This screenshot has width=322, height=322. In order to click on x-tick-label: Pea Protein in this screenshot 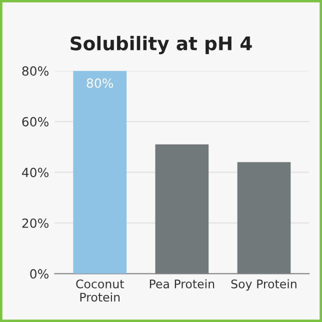, I will do `click(182, 283)`.